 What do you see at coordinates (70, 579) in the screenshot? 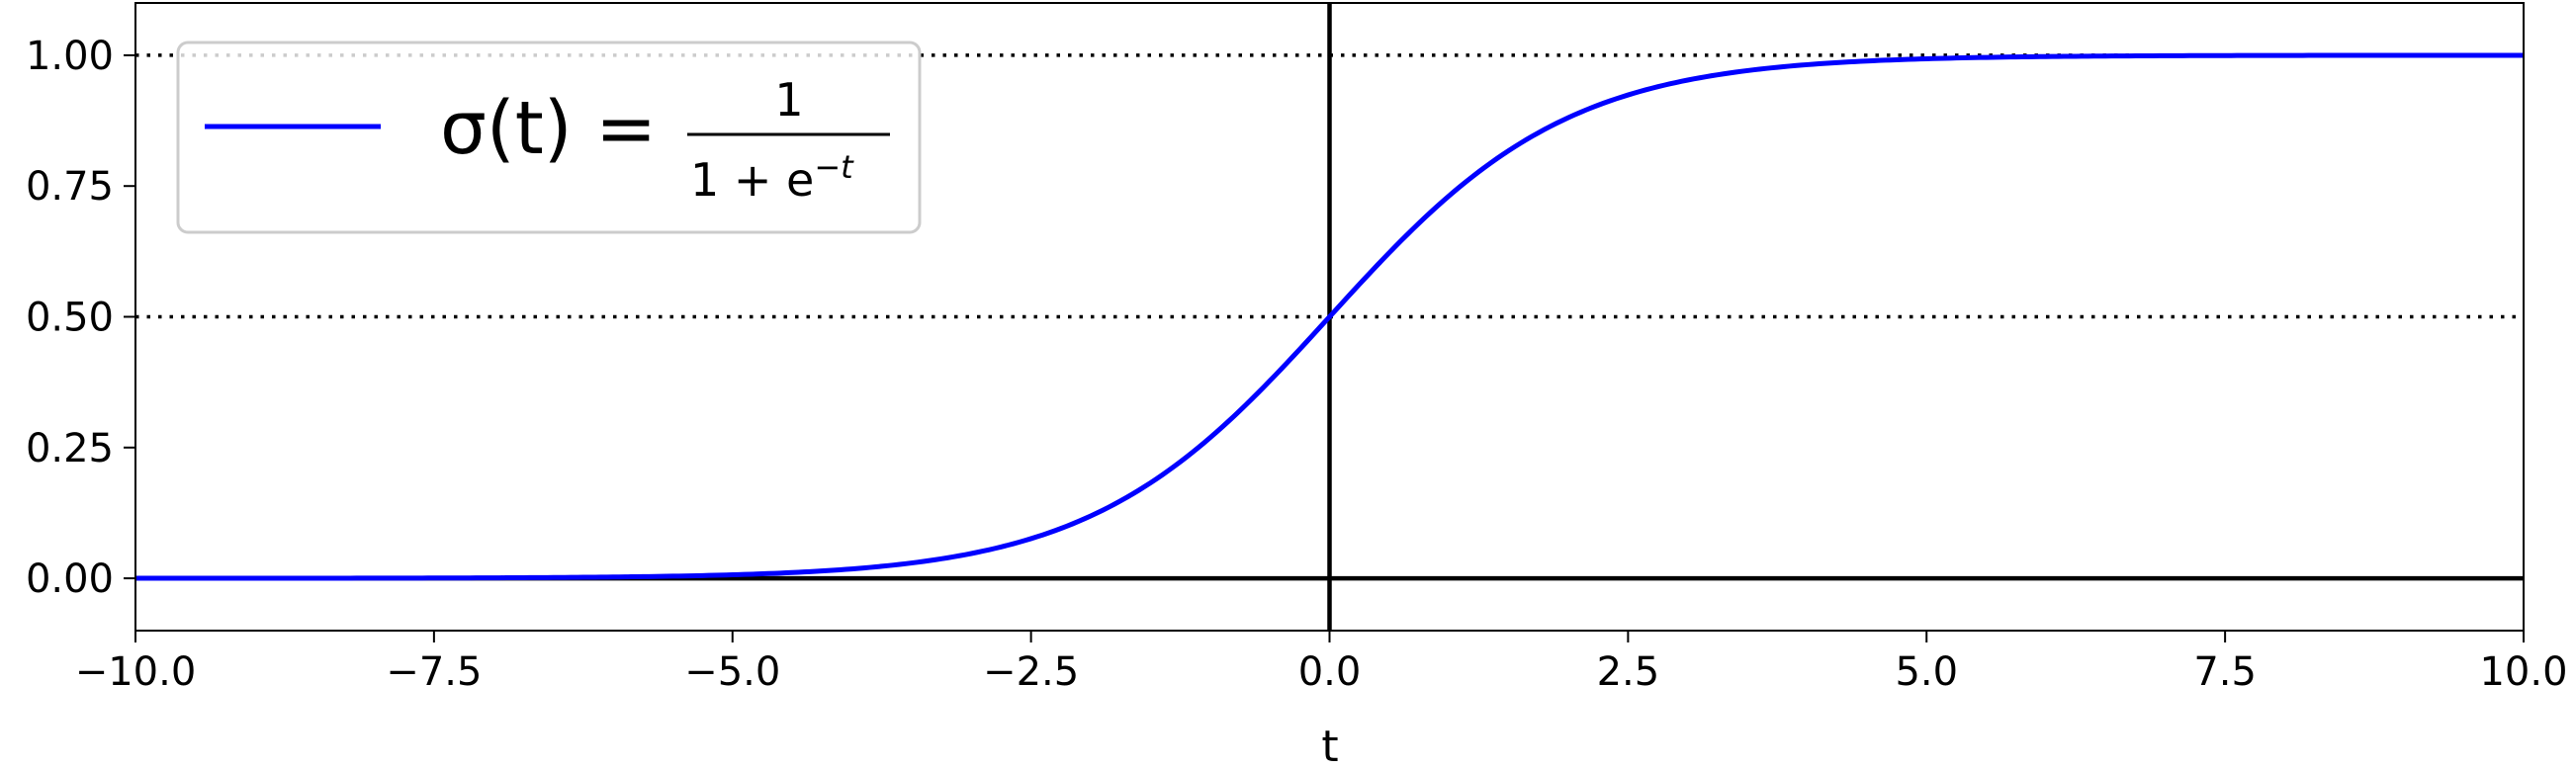
I see `y-tick-label: 0.00` at bounding box center [70, 579].